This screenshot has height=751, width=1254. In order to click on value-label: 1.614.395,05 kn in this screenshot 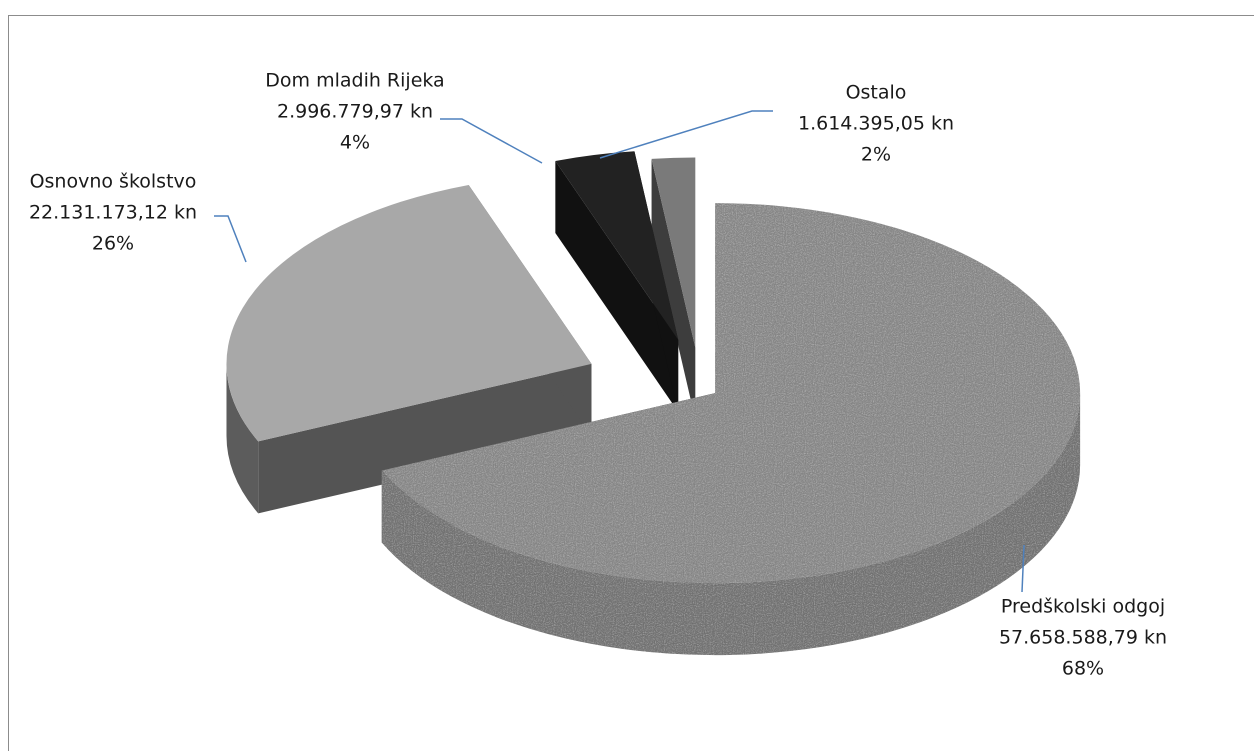, I will do `click(876, 124)`.